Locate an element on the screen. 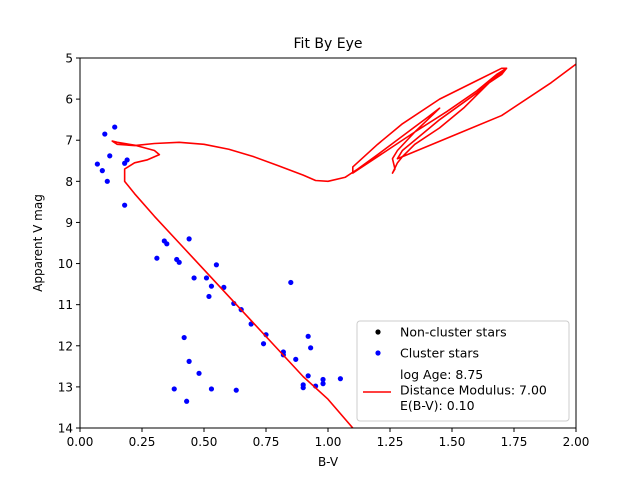 This screenshot has width=640, height=480. x-tick-label: 0.50 is located at coordinates (204, 442).